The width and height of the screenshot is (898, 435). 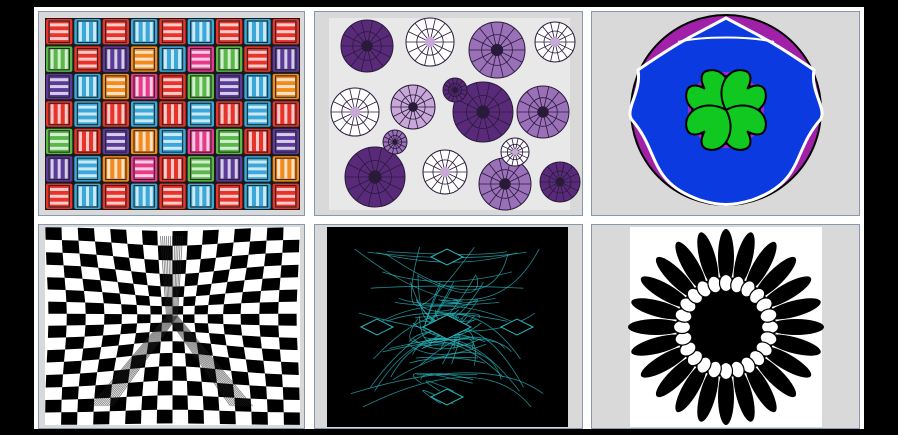 I want to click on warped-checkerboard-image, so click(x=172, y=326).